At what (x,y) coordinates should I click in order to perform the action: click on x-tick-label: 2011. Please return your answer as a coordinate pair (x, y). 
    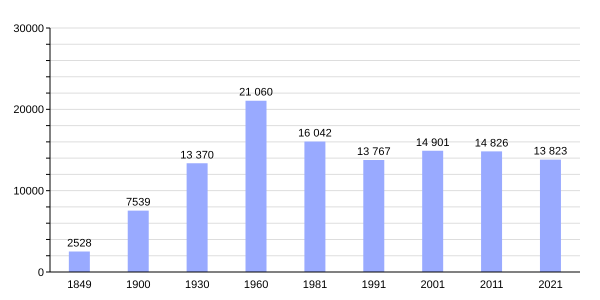
    Looking at the image, I should click on (492, 284).